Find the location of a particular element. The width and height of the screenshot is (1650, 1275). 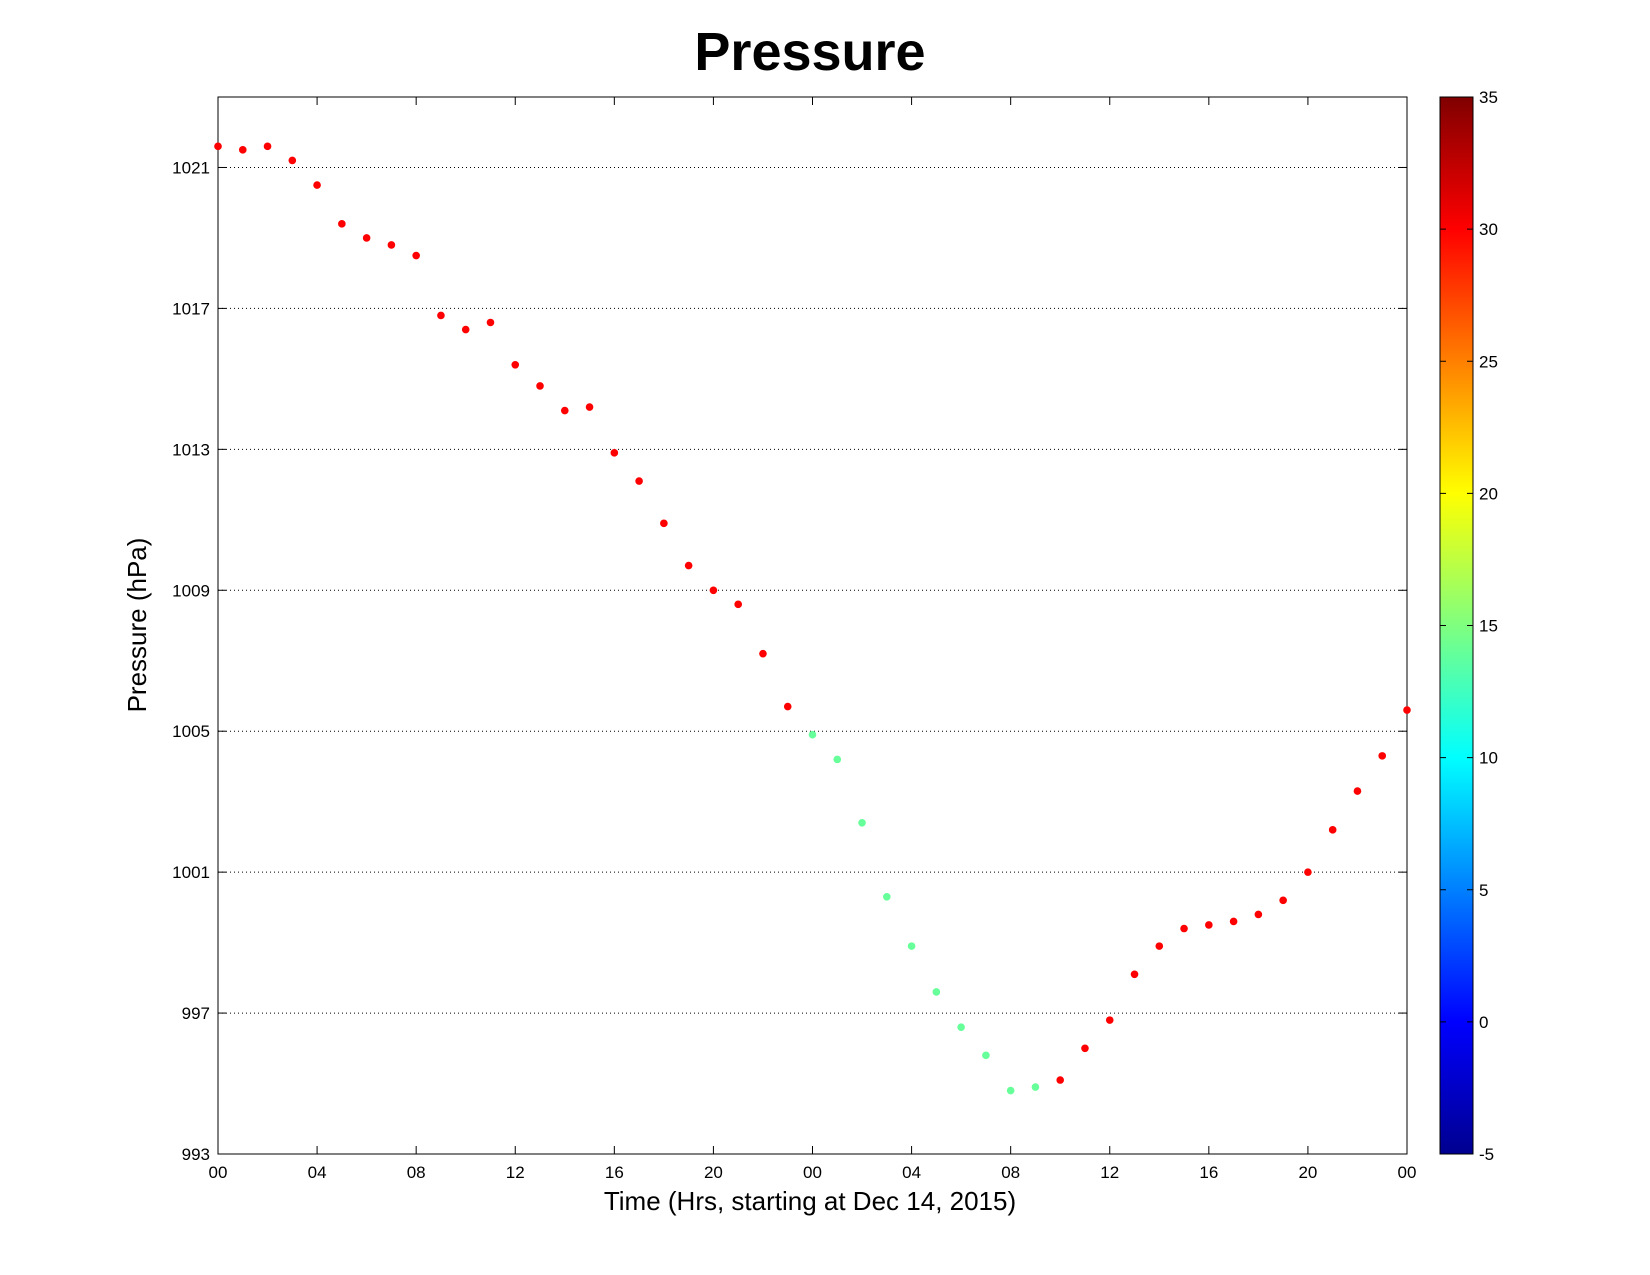

y-tick-label: 1021 is located at coordinates (191, 167).